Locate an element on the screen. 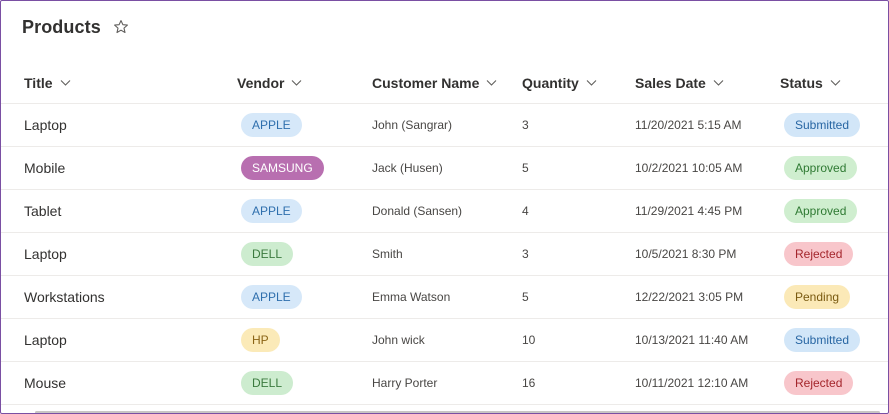 Image resolution: width=889 pixels, height=414 pixels. column-header-label: Quantity is located at coordinates (550, 82).